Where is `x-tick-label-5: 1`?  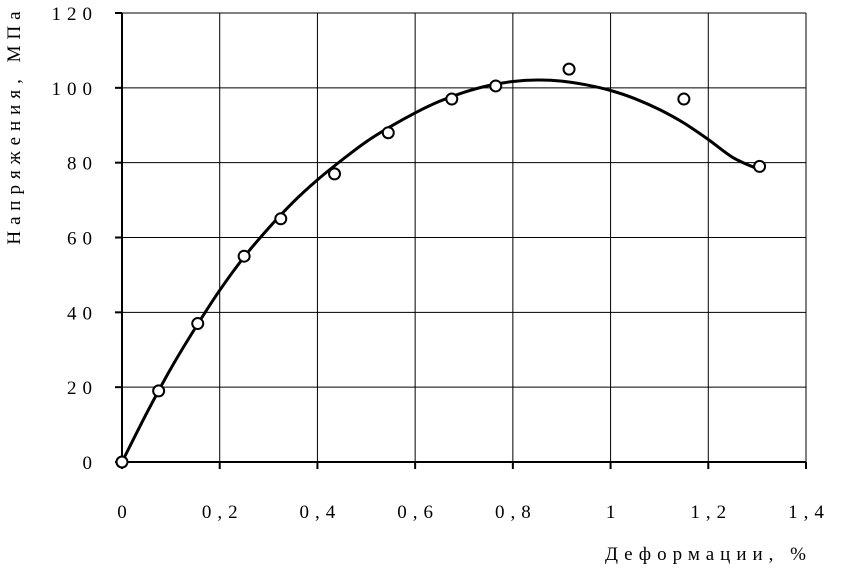
x-tick-label-5: 1 is located at coordinates (614, 512).